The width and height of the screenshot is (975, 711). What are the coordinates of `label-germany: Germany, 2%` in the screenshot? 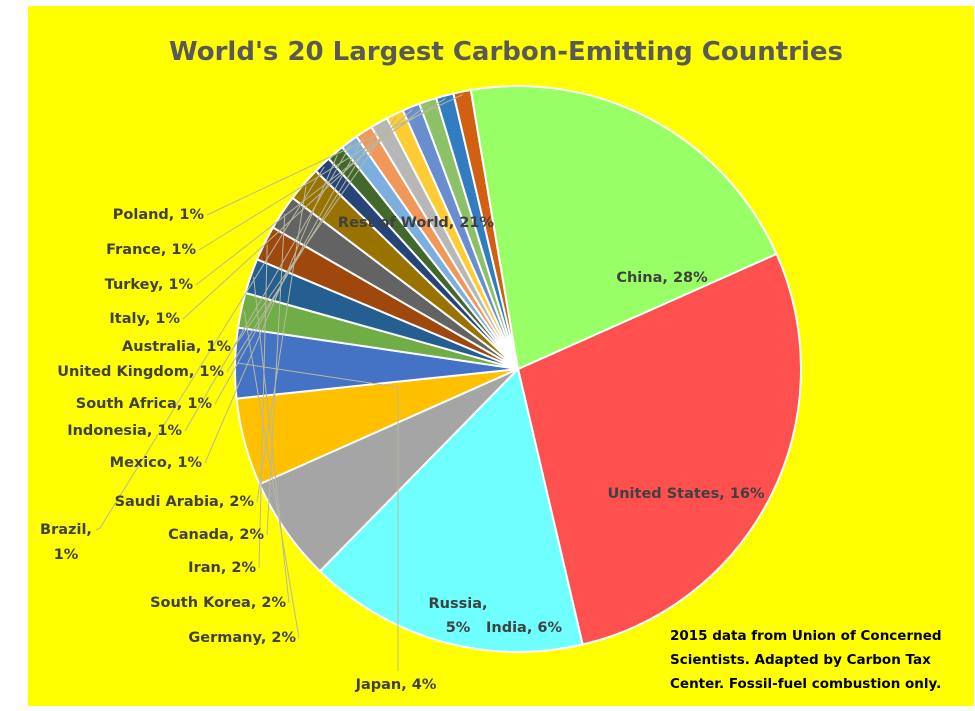 It's located at (242, 638).